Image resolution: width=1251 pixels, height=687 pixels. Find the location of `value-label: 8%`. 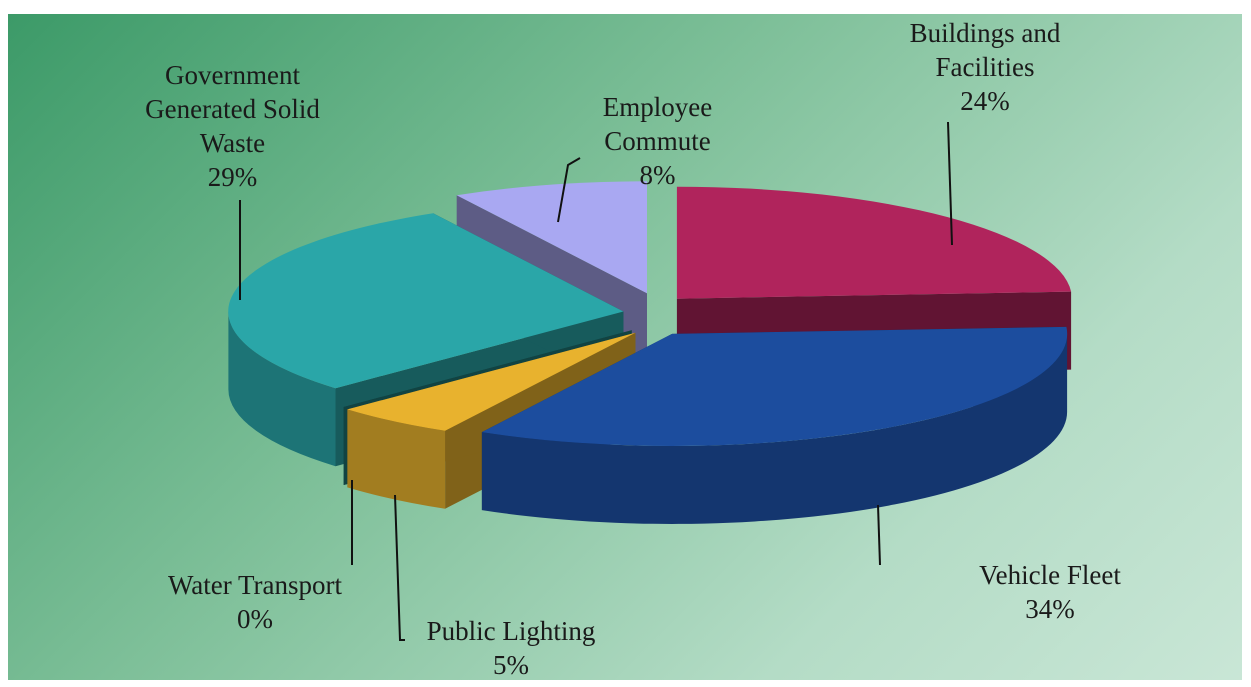

value-label: 8% is located at coordinates (657, 175).